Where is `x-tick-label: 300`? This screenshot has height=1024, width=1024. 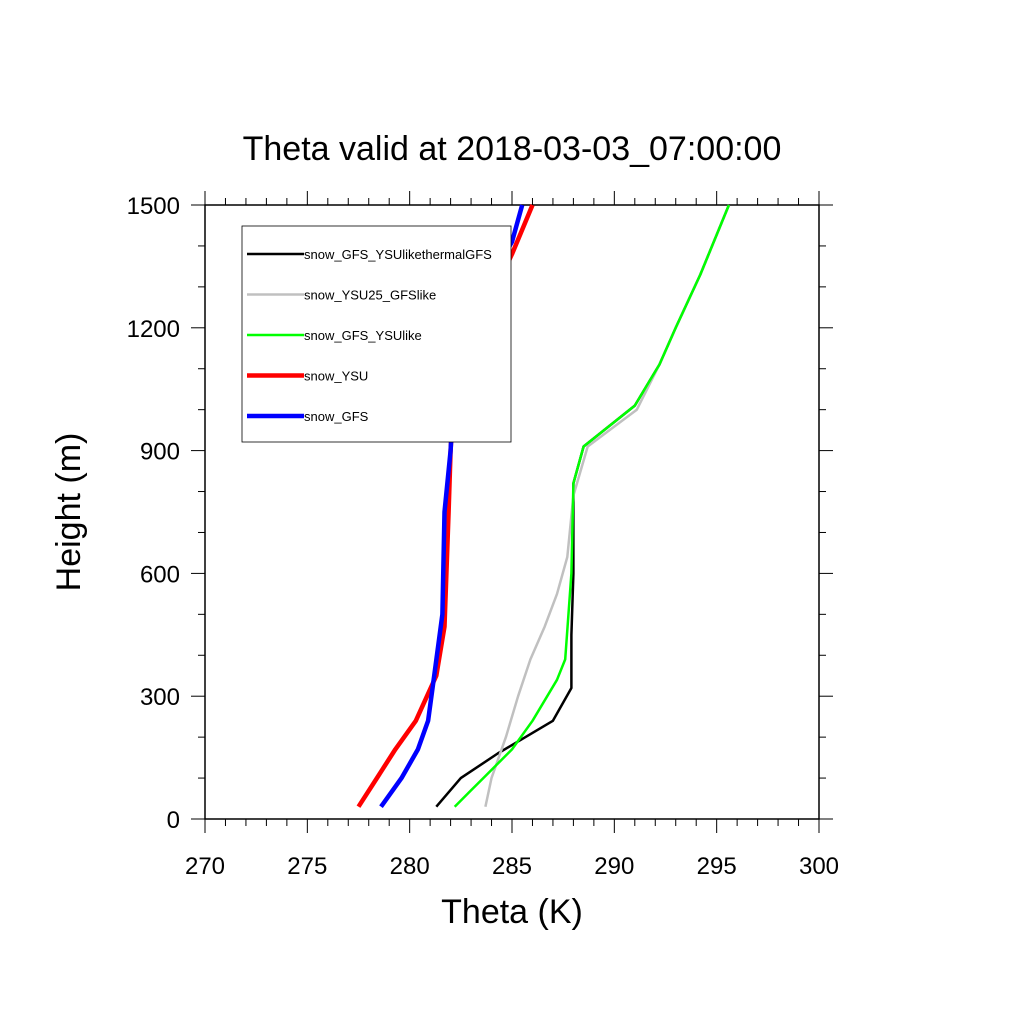
x-tick-label: 300 is located at coordinates (819, 866).